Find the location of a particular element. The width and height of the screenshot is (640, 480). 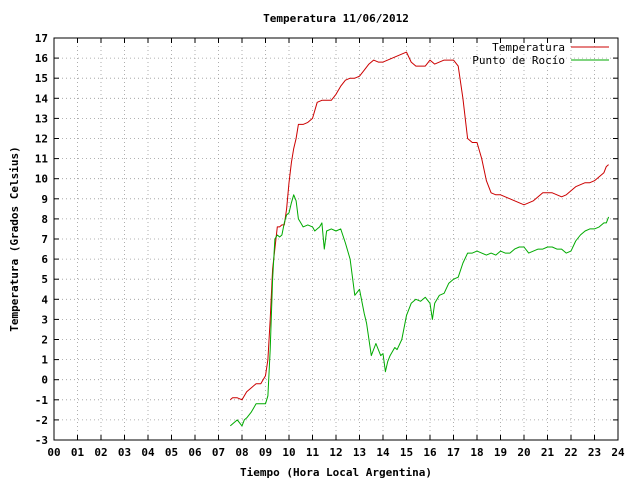

x-axis-label: Tiempo (Hora Local Argentina) is located at coordinates (336, 472).